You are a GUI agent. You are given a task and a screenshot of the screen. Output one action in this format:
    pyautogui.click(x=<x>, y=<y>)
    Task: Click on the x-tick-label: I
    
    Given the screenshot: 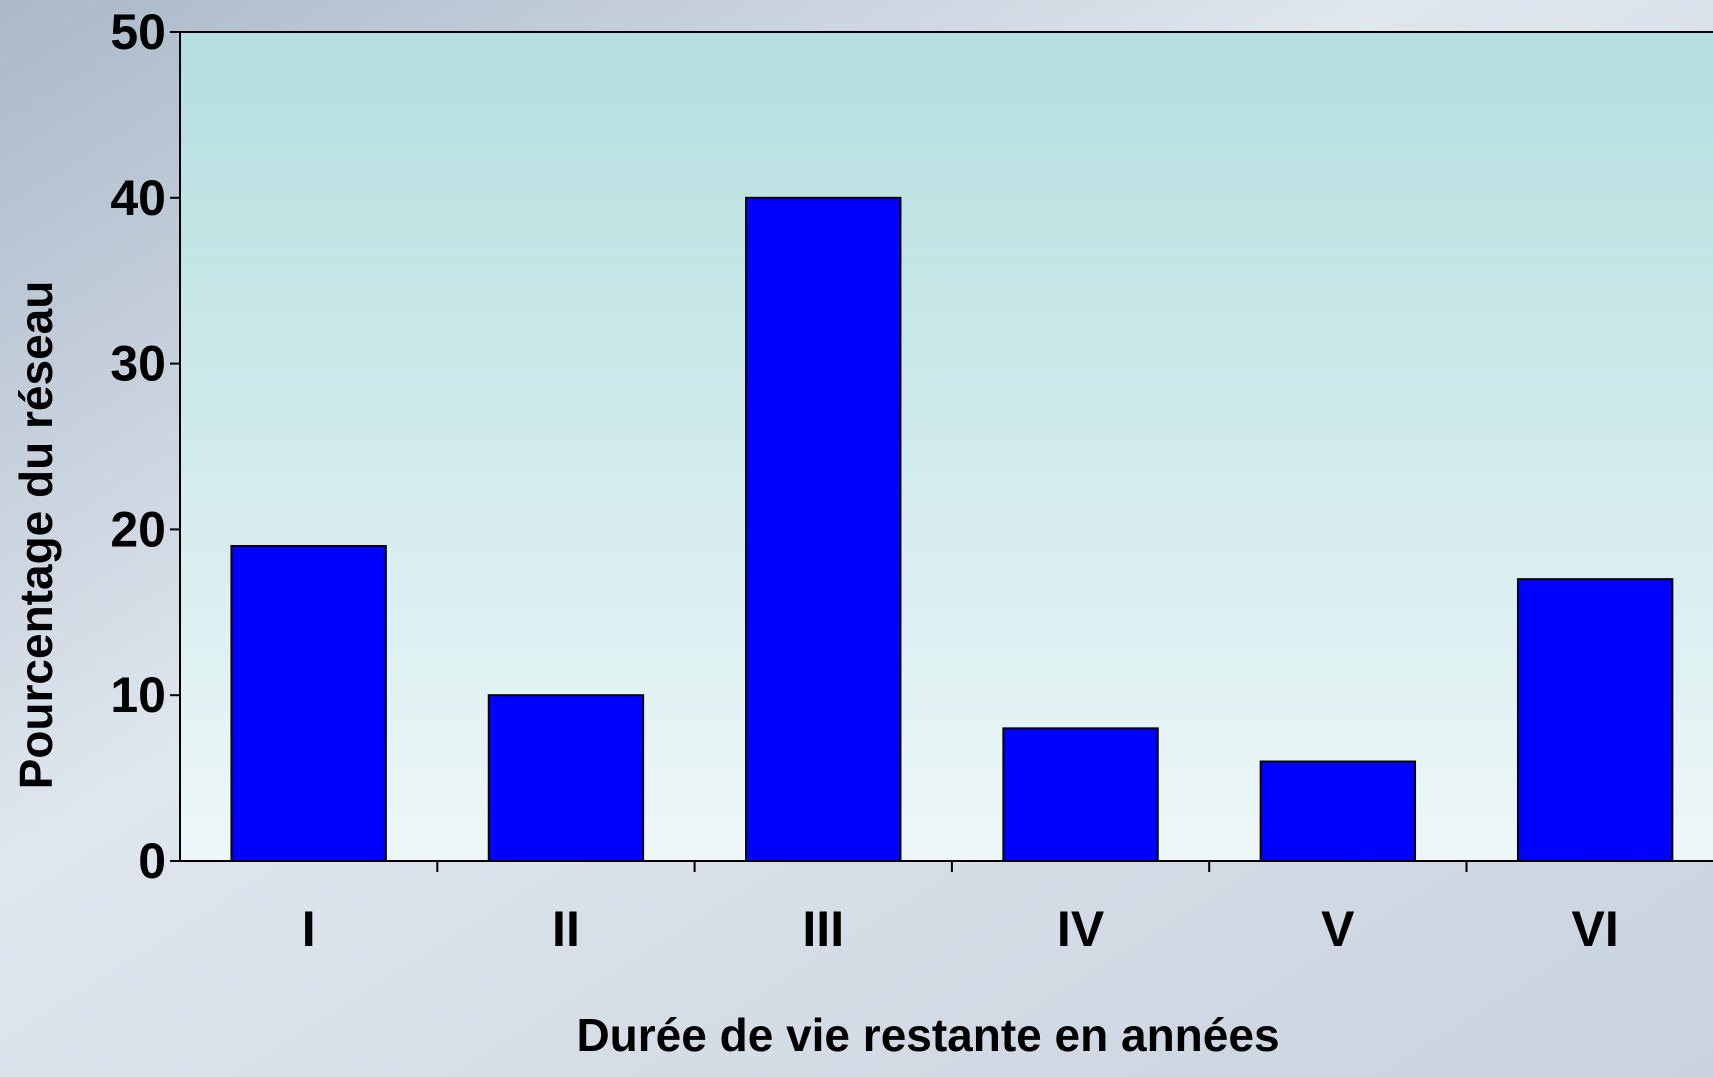 What is the action you would take?
    pyautogui.click(x=309, y=929)
    